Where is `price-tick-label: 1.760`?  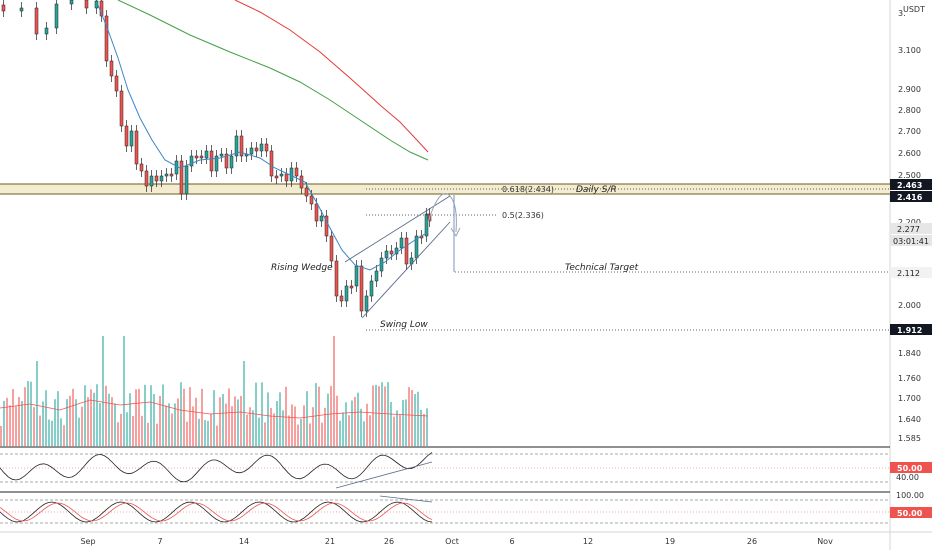
price-tick-label: 1.760 is located at coordinates (909, 378).